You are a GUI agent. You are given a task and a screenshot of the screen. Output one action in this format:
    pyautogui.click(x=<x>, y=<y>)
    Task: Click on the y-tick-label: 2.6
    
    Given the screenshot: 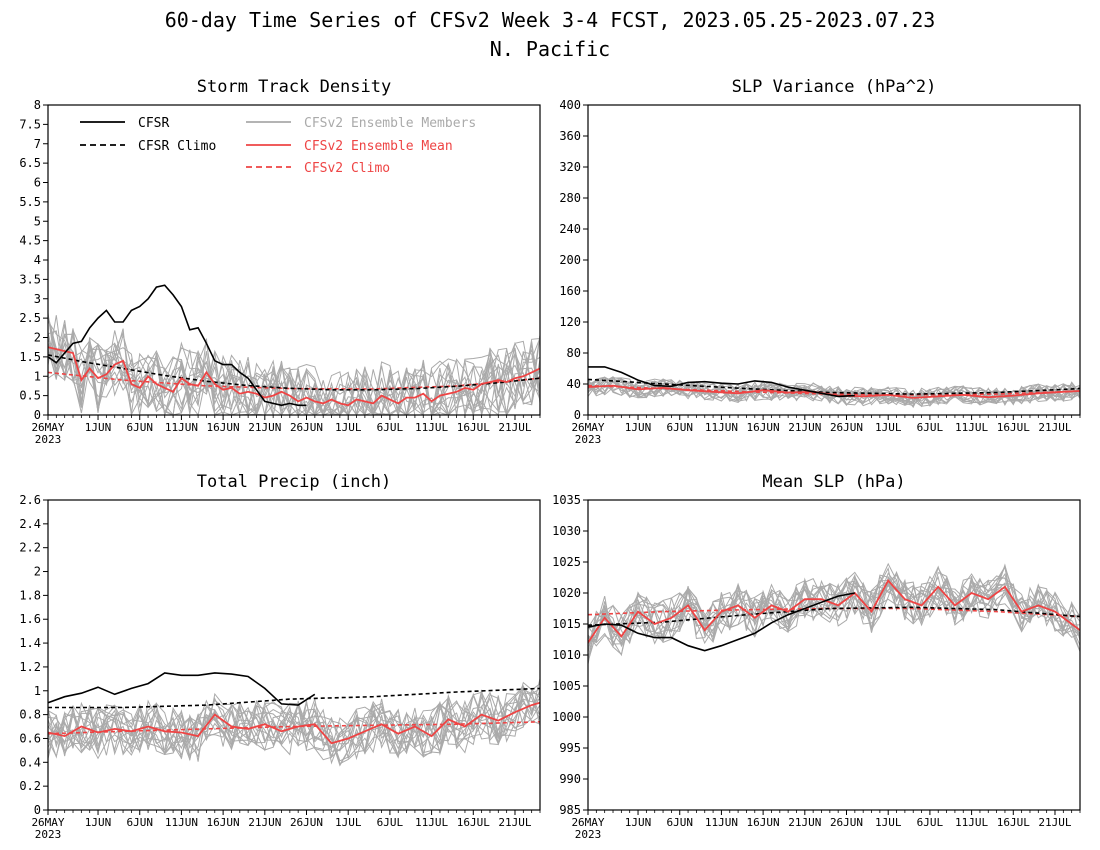 What is the action you would take?
    pyautogui.click(x=30, y=500)
    